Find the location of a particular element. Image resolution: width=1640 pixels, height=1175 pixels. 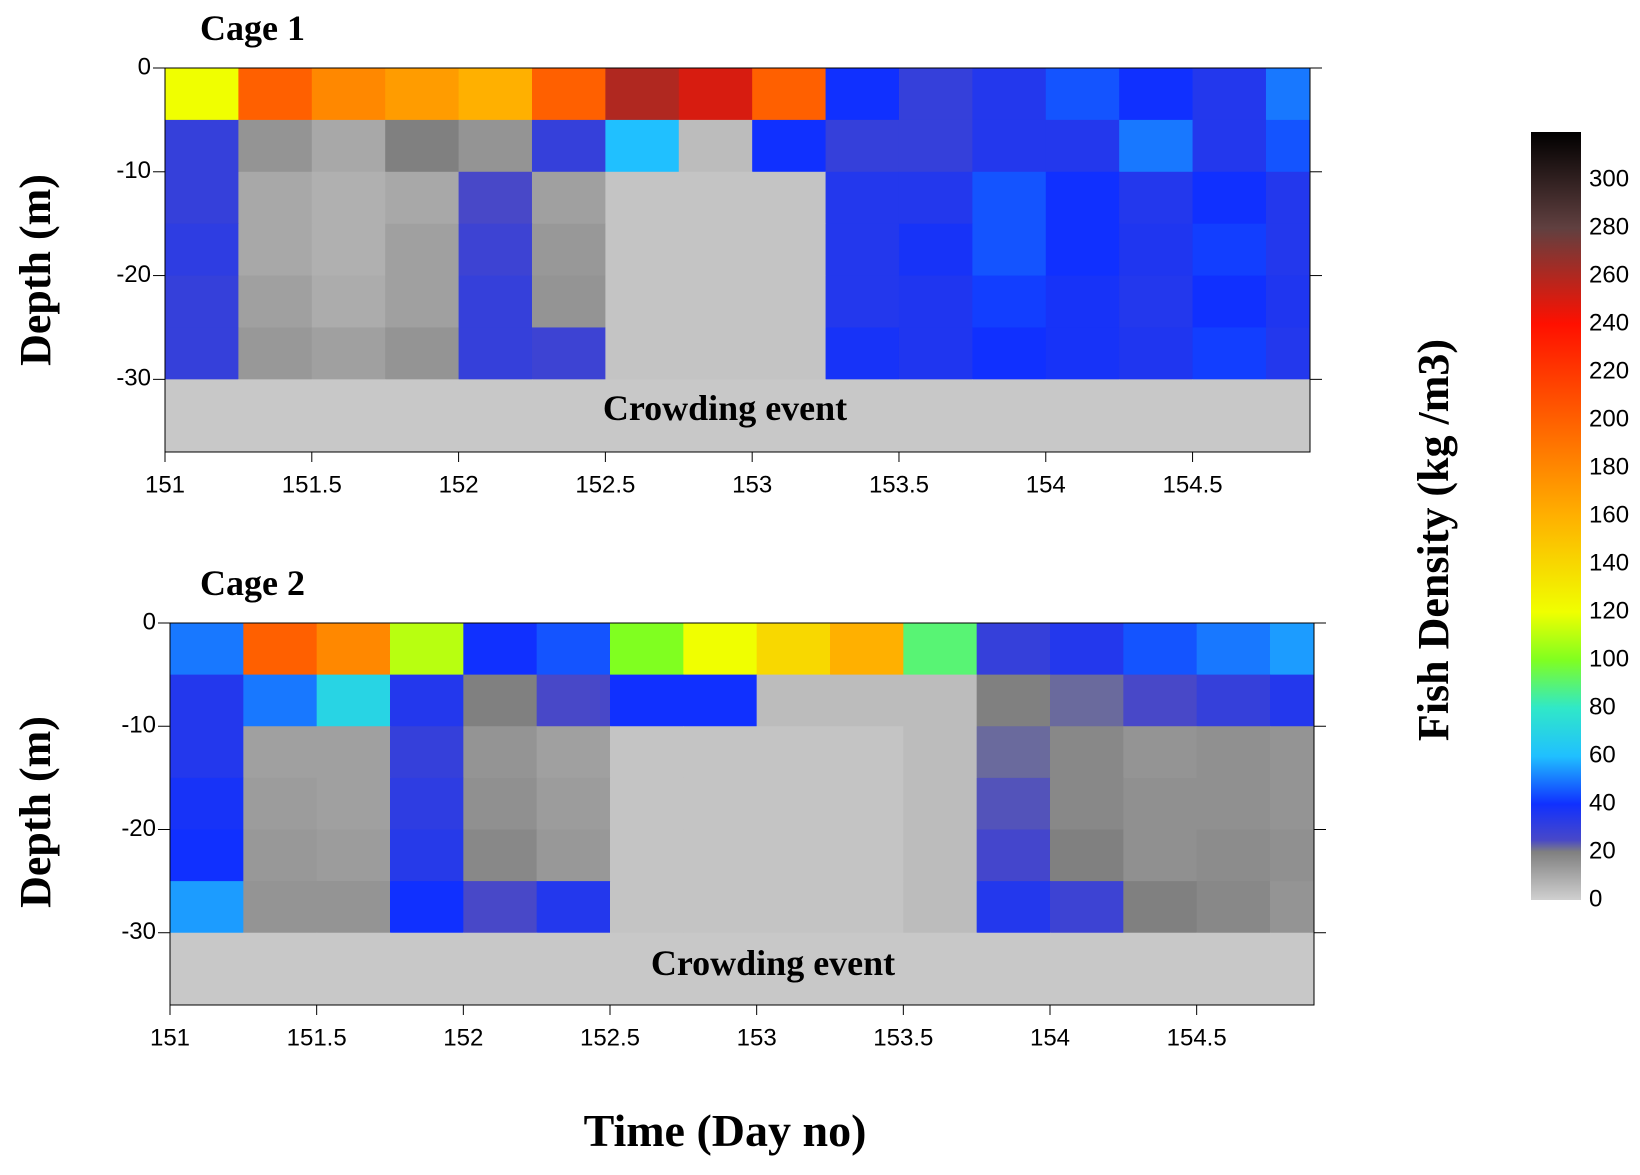

colorbar-tick-label: 140 is located at coordinates (1609, 562).